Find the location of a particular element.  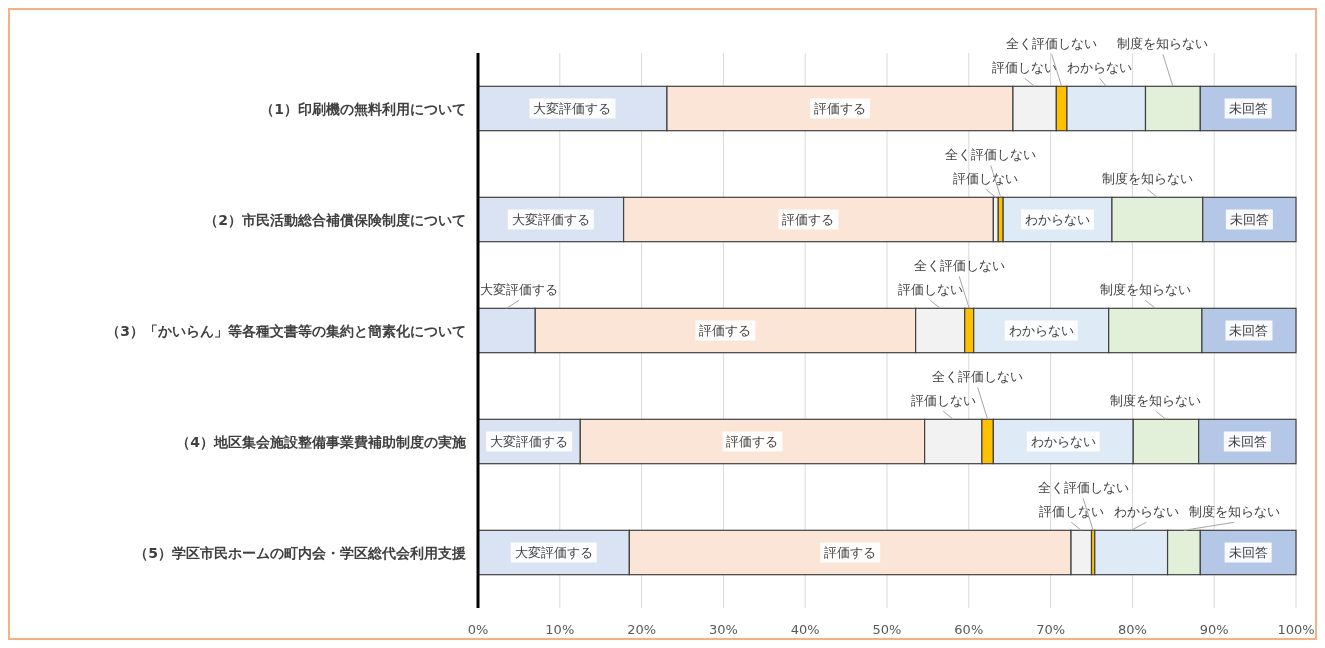

series-label: 未回答 is located at coordinates (1248, 108).